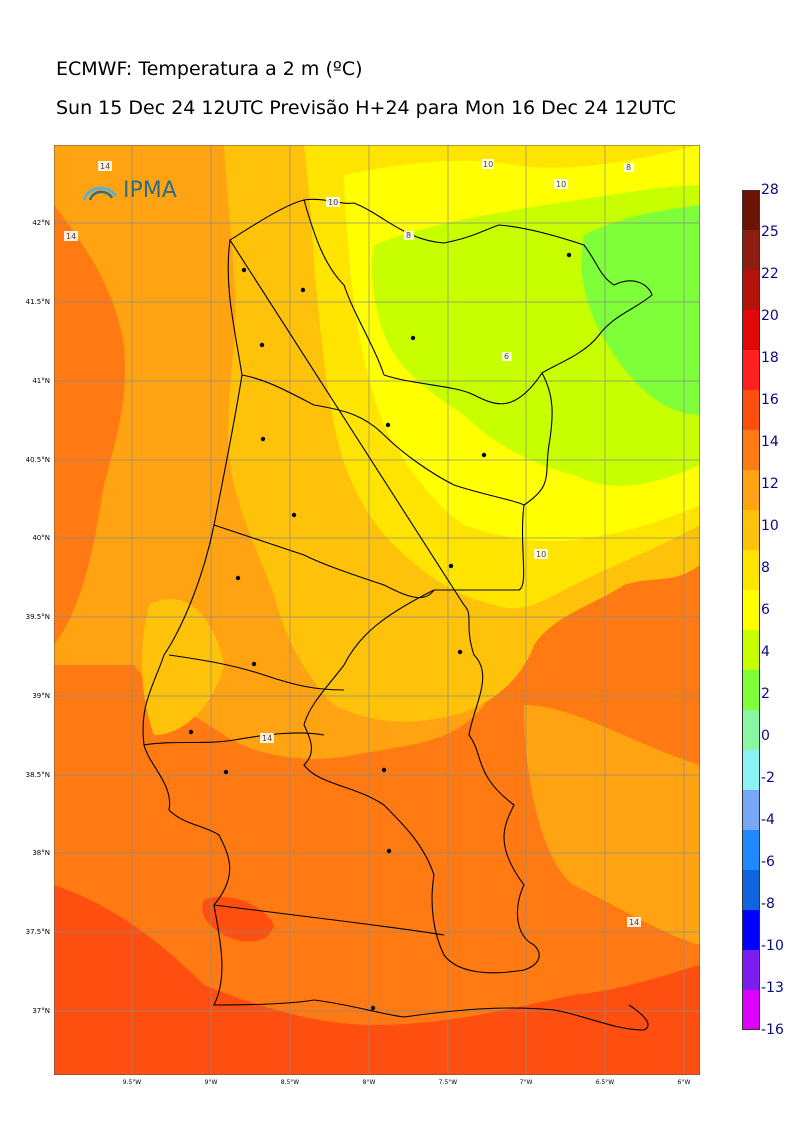  Describe the element at coordinates (770, 190) in the screenshot. I see `colorbar-label: 28` at that location.